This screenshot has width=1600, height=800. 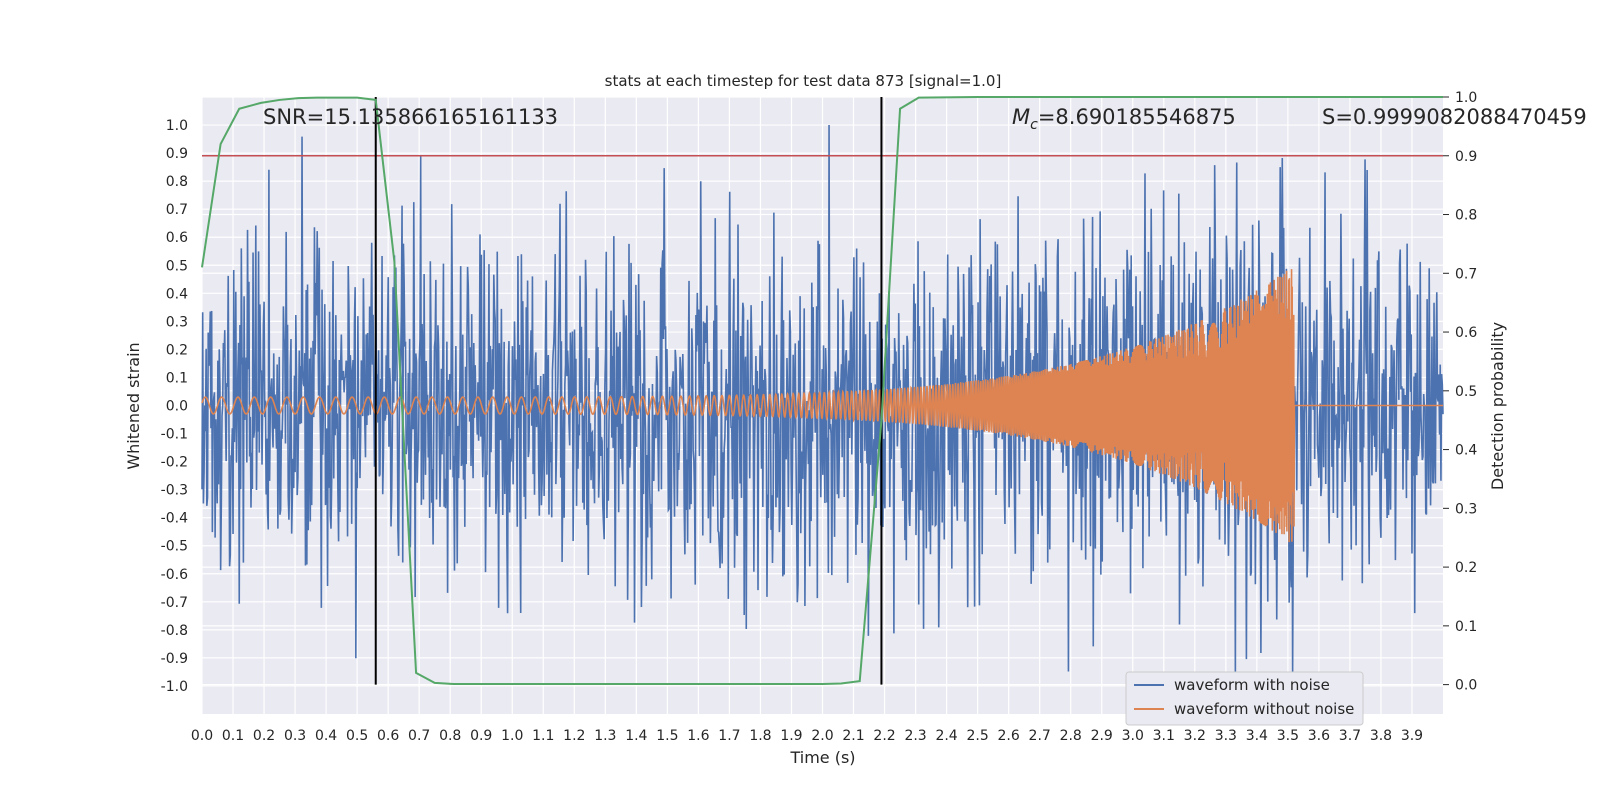 What do you see at coordinates (174, 631) in the screenshot?
I see `y-tick-label: -0.8` at bounding box center [174, 631].